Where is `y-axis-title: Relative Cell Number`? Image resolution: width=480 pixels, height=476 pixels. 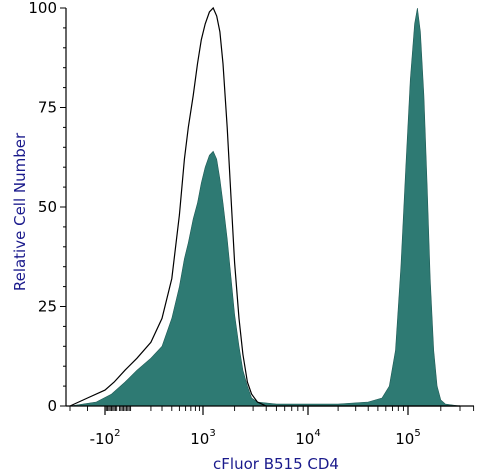 y-axis-title: Relative Cell Number is located at coordinates (20, 211).